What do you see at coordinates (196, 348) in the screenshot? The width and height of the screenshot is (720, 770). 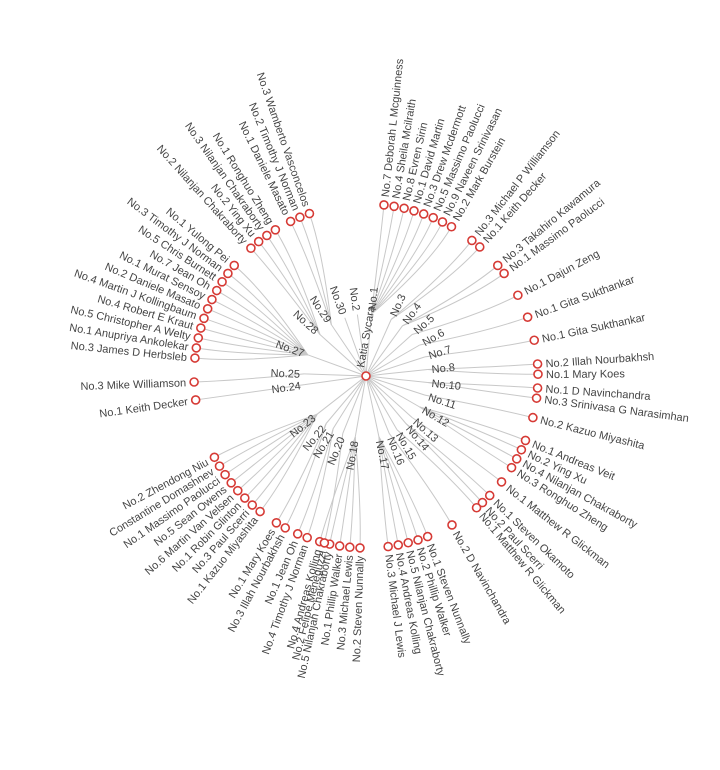 I see `leaf-node-no-1-anupriya-ankolekar` at bounding box center [196, 348].